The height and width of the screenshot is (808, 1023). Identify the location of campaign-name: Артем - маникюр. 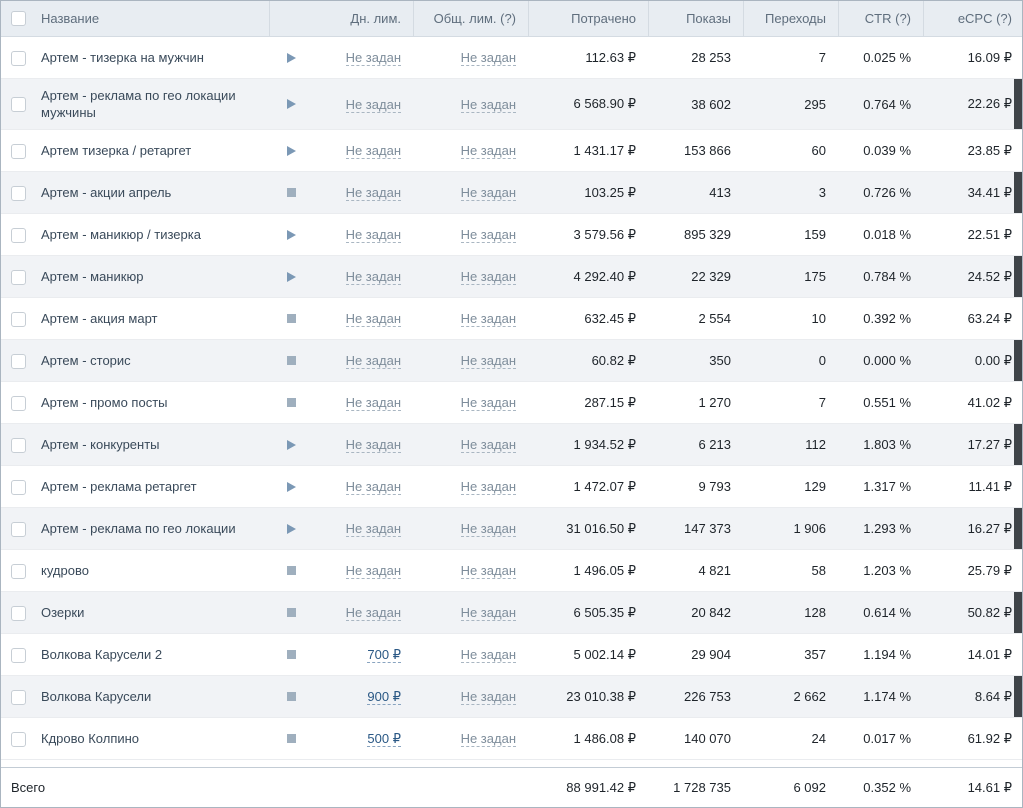
(92, 276).